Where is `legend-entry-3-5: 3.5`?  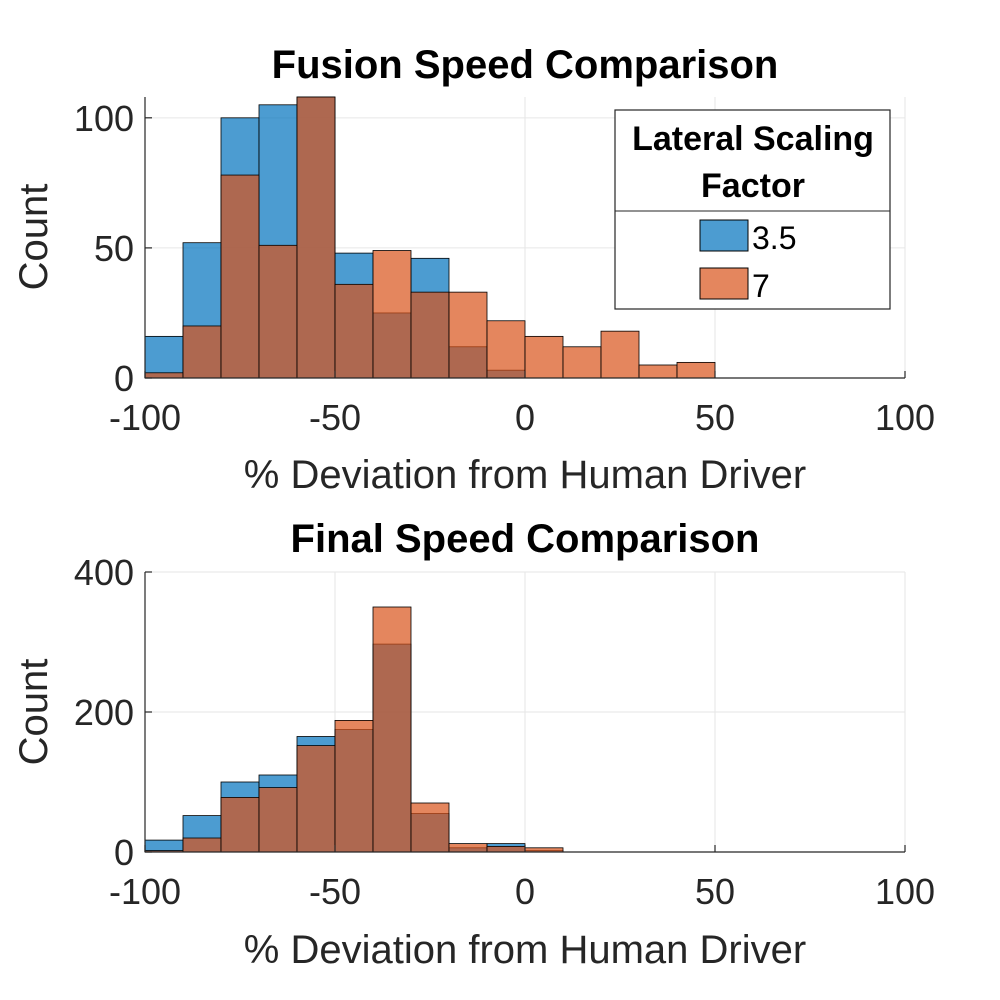 legend-entry-3-5: 3.5 is located at coordinates (774, 238).